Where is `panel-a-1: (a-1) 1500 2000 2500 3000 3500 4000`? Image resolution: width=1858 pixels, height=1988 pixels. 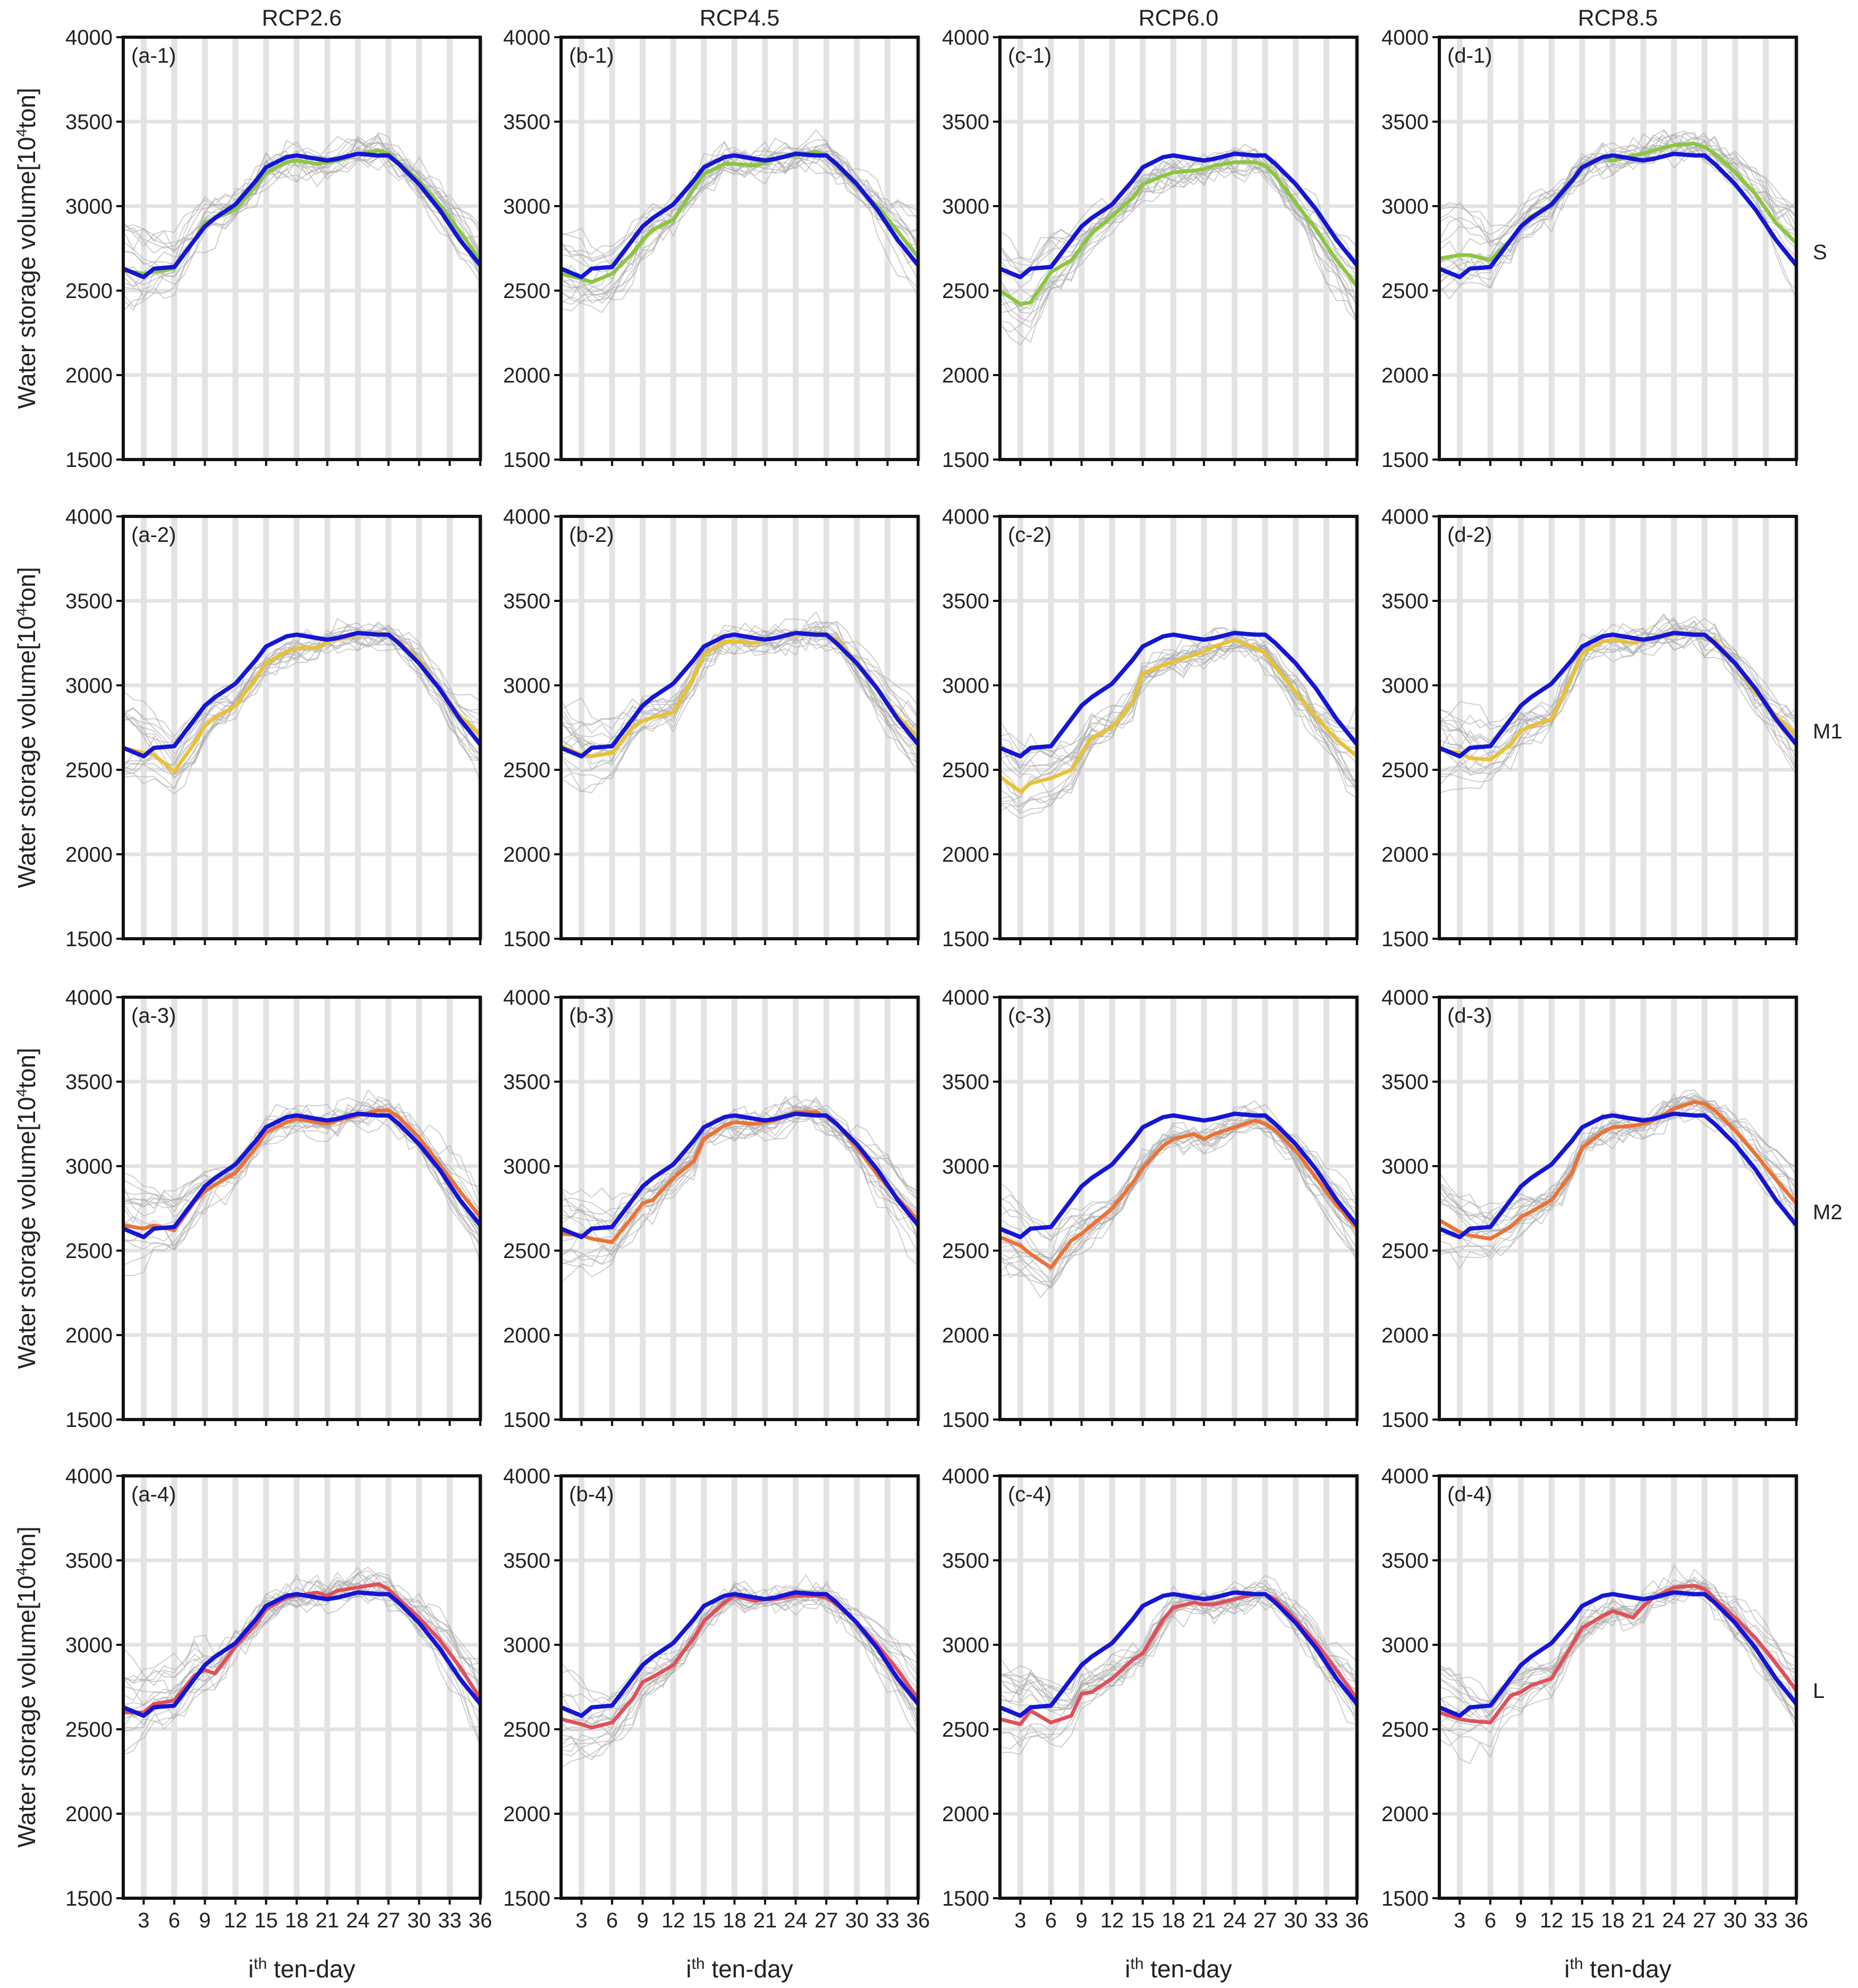 panel-a-1: (a-1) 1500 2000 2500 3000 3500 4000 is located at coordinates (274, 249).